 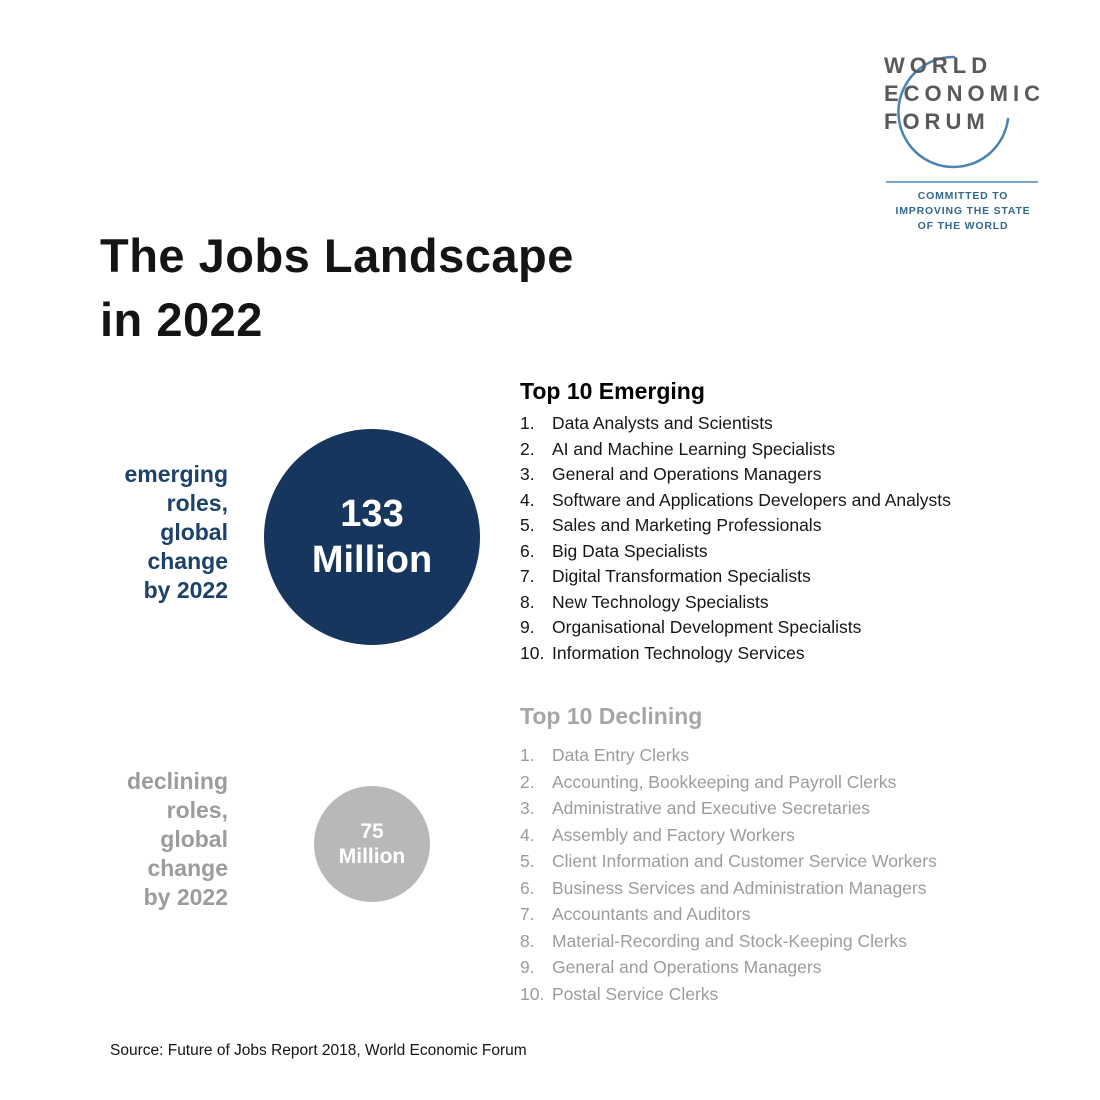 I want to click on page-title: The Jobs Landscape in 2022, so click(x=337, y=287).